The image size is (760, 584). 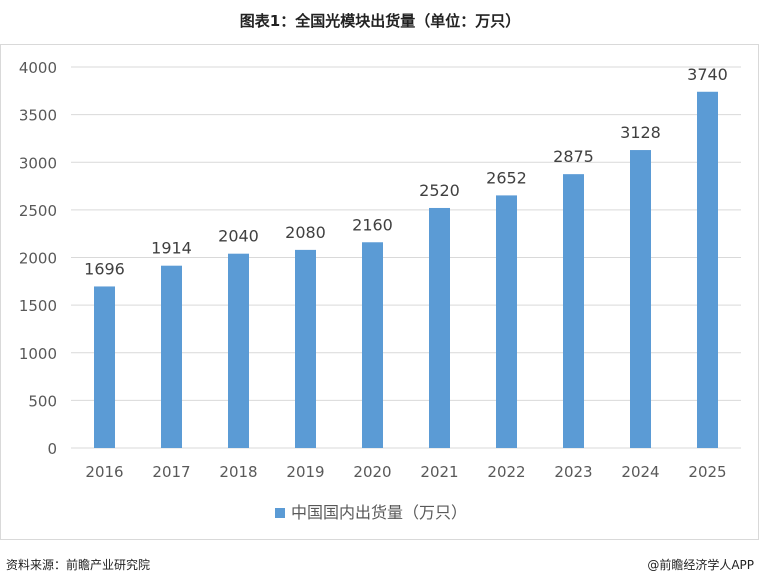 What do you see at coordinates (38, 68) in the screenshot?
I see `y-tick-label: 4000` at bounding box center [38, 68].